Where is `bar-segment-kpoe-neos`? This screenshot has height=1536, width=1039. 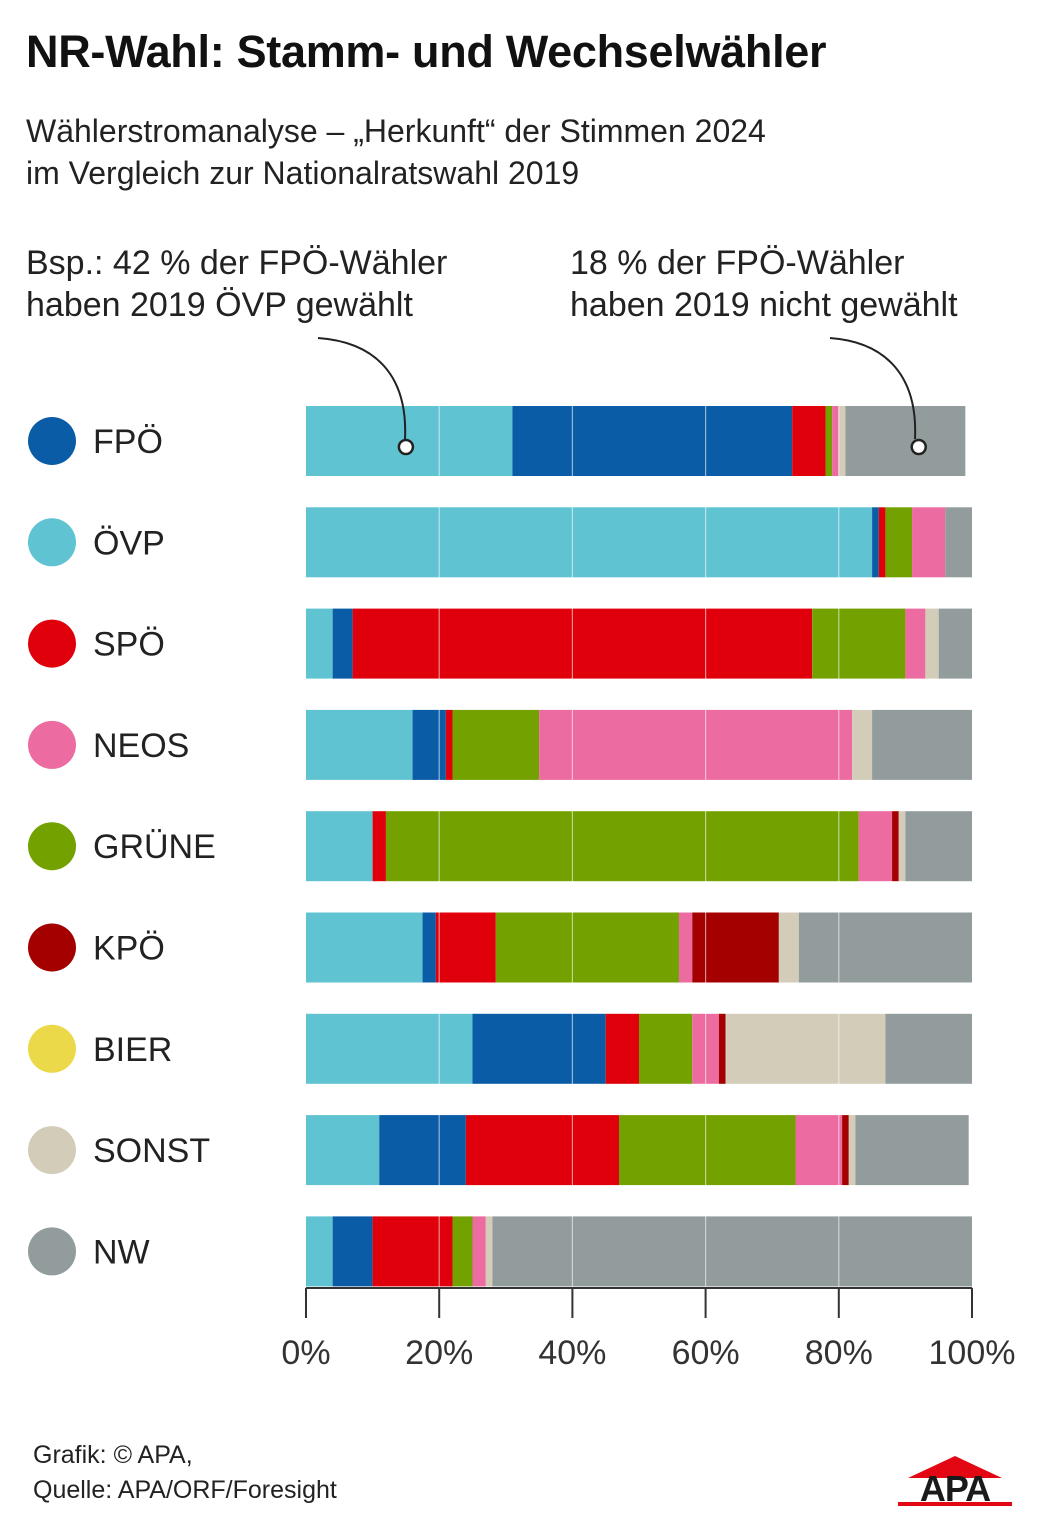 bar-segment-kpoe-neos is located at coordinates (685, 947).